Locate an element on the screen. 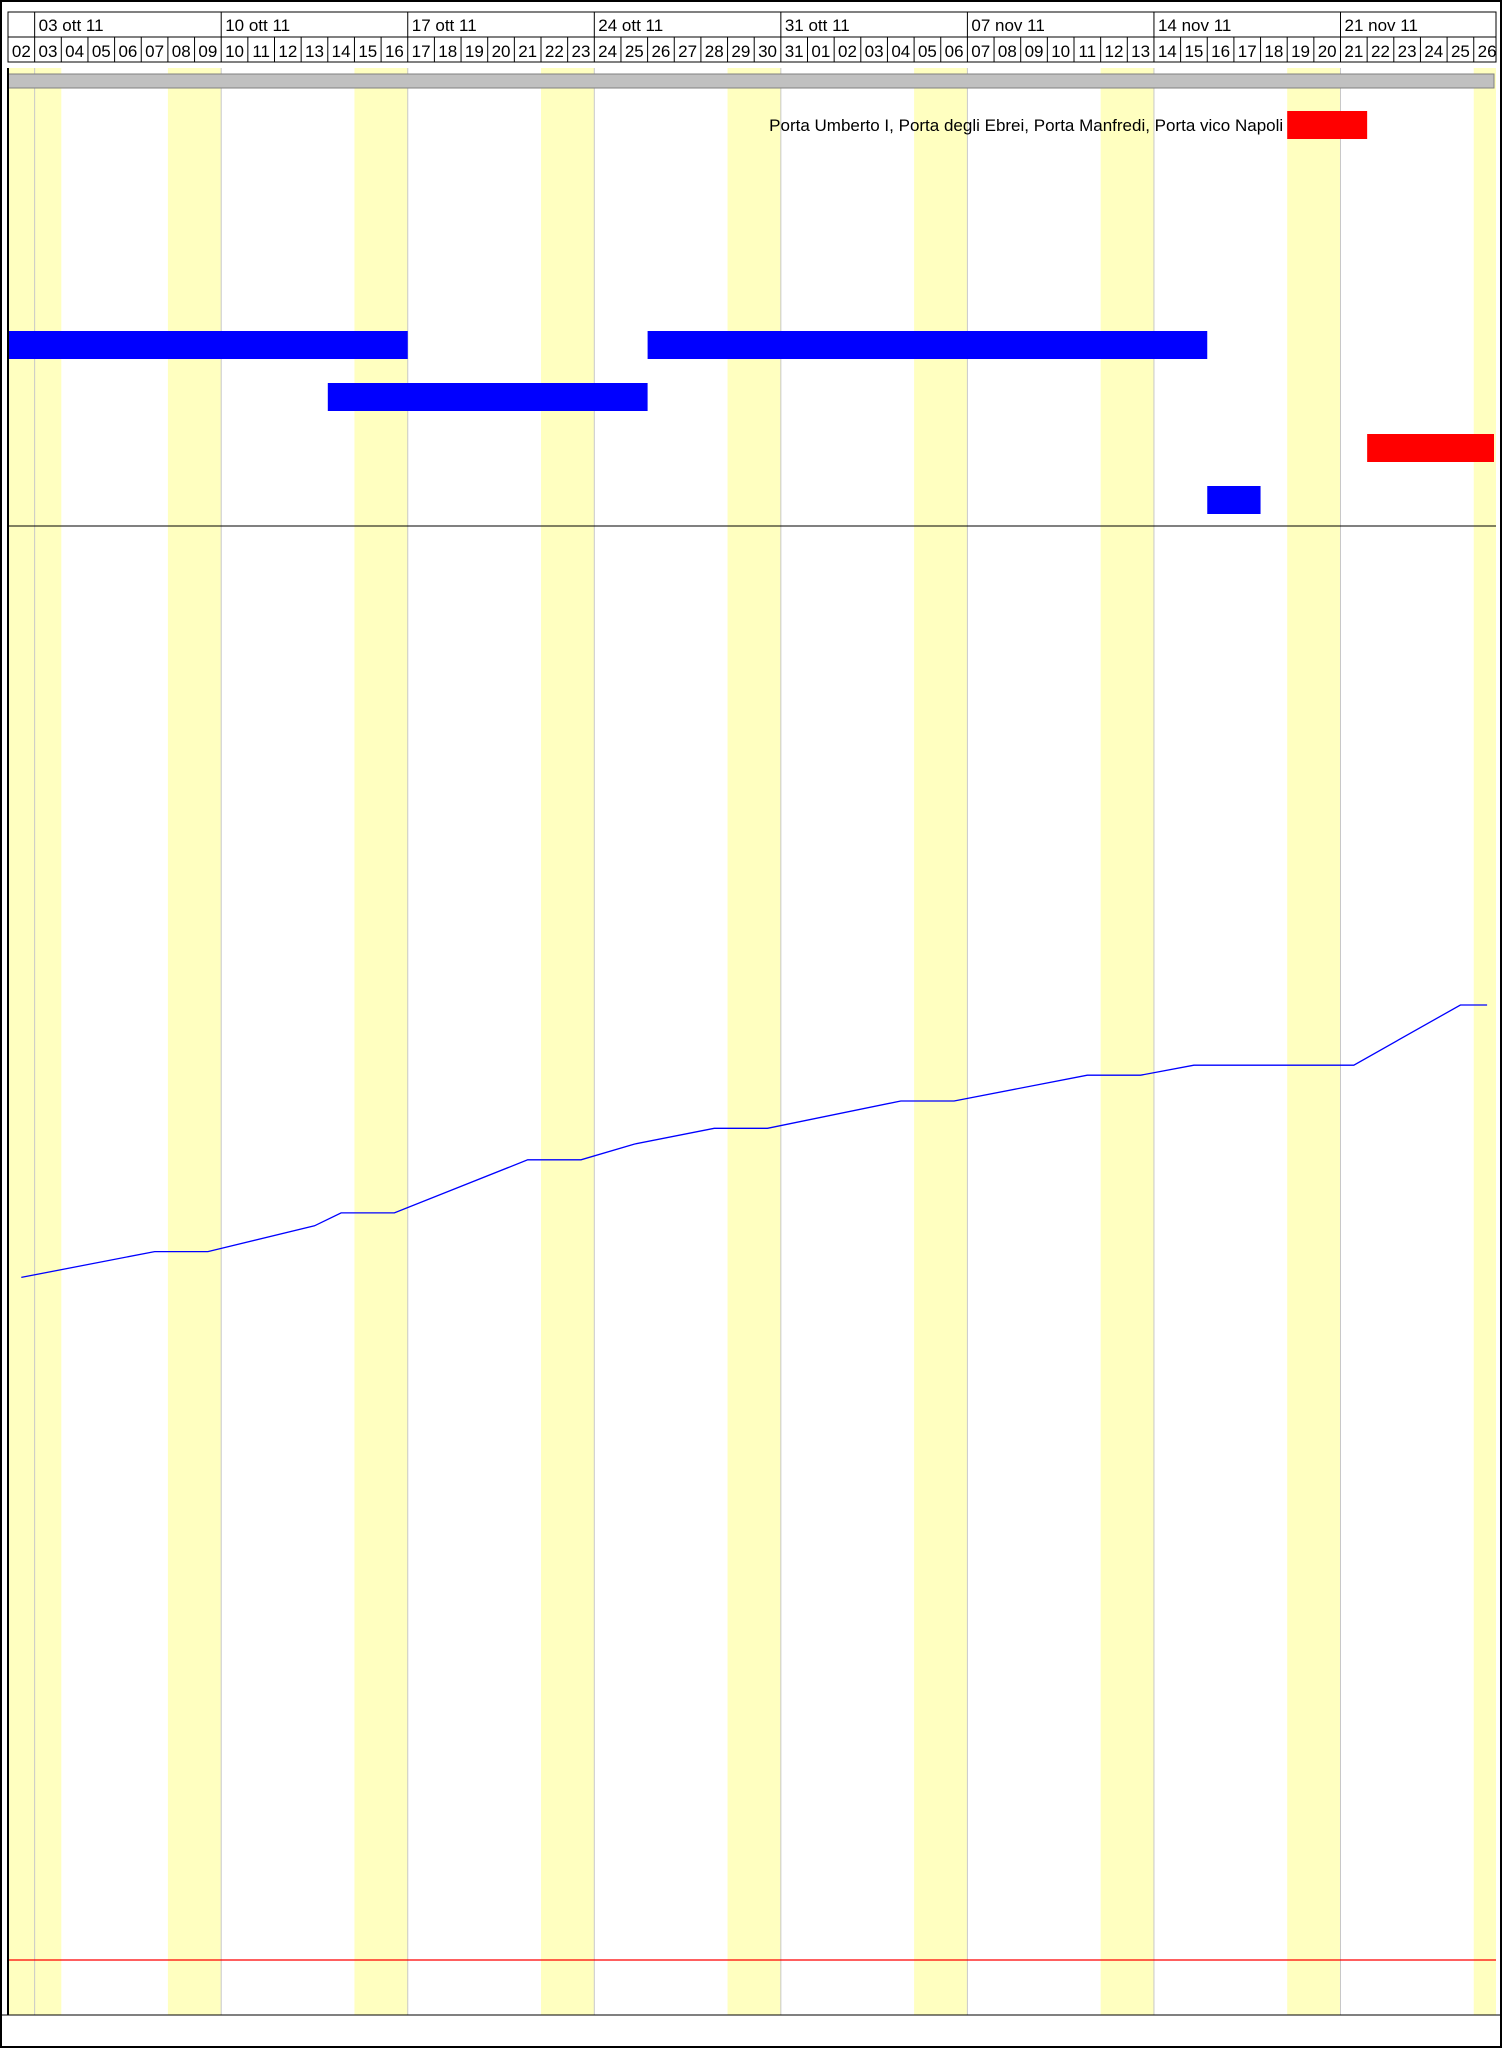 The image size is (1503, 2049). day-label: 27 is located at coordinates (687, 51).